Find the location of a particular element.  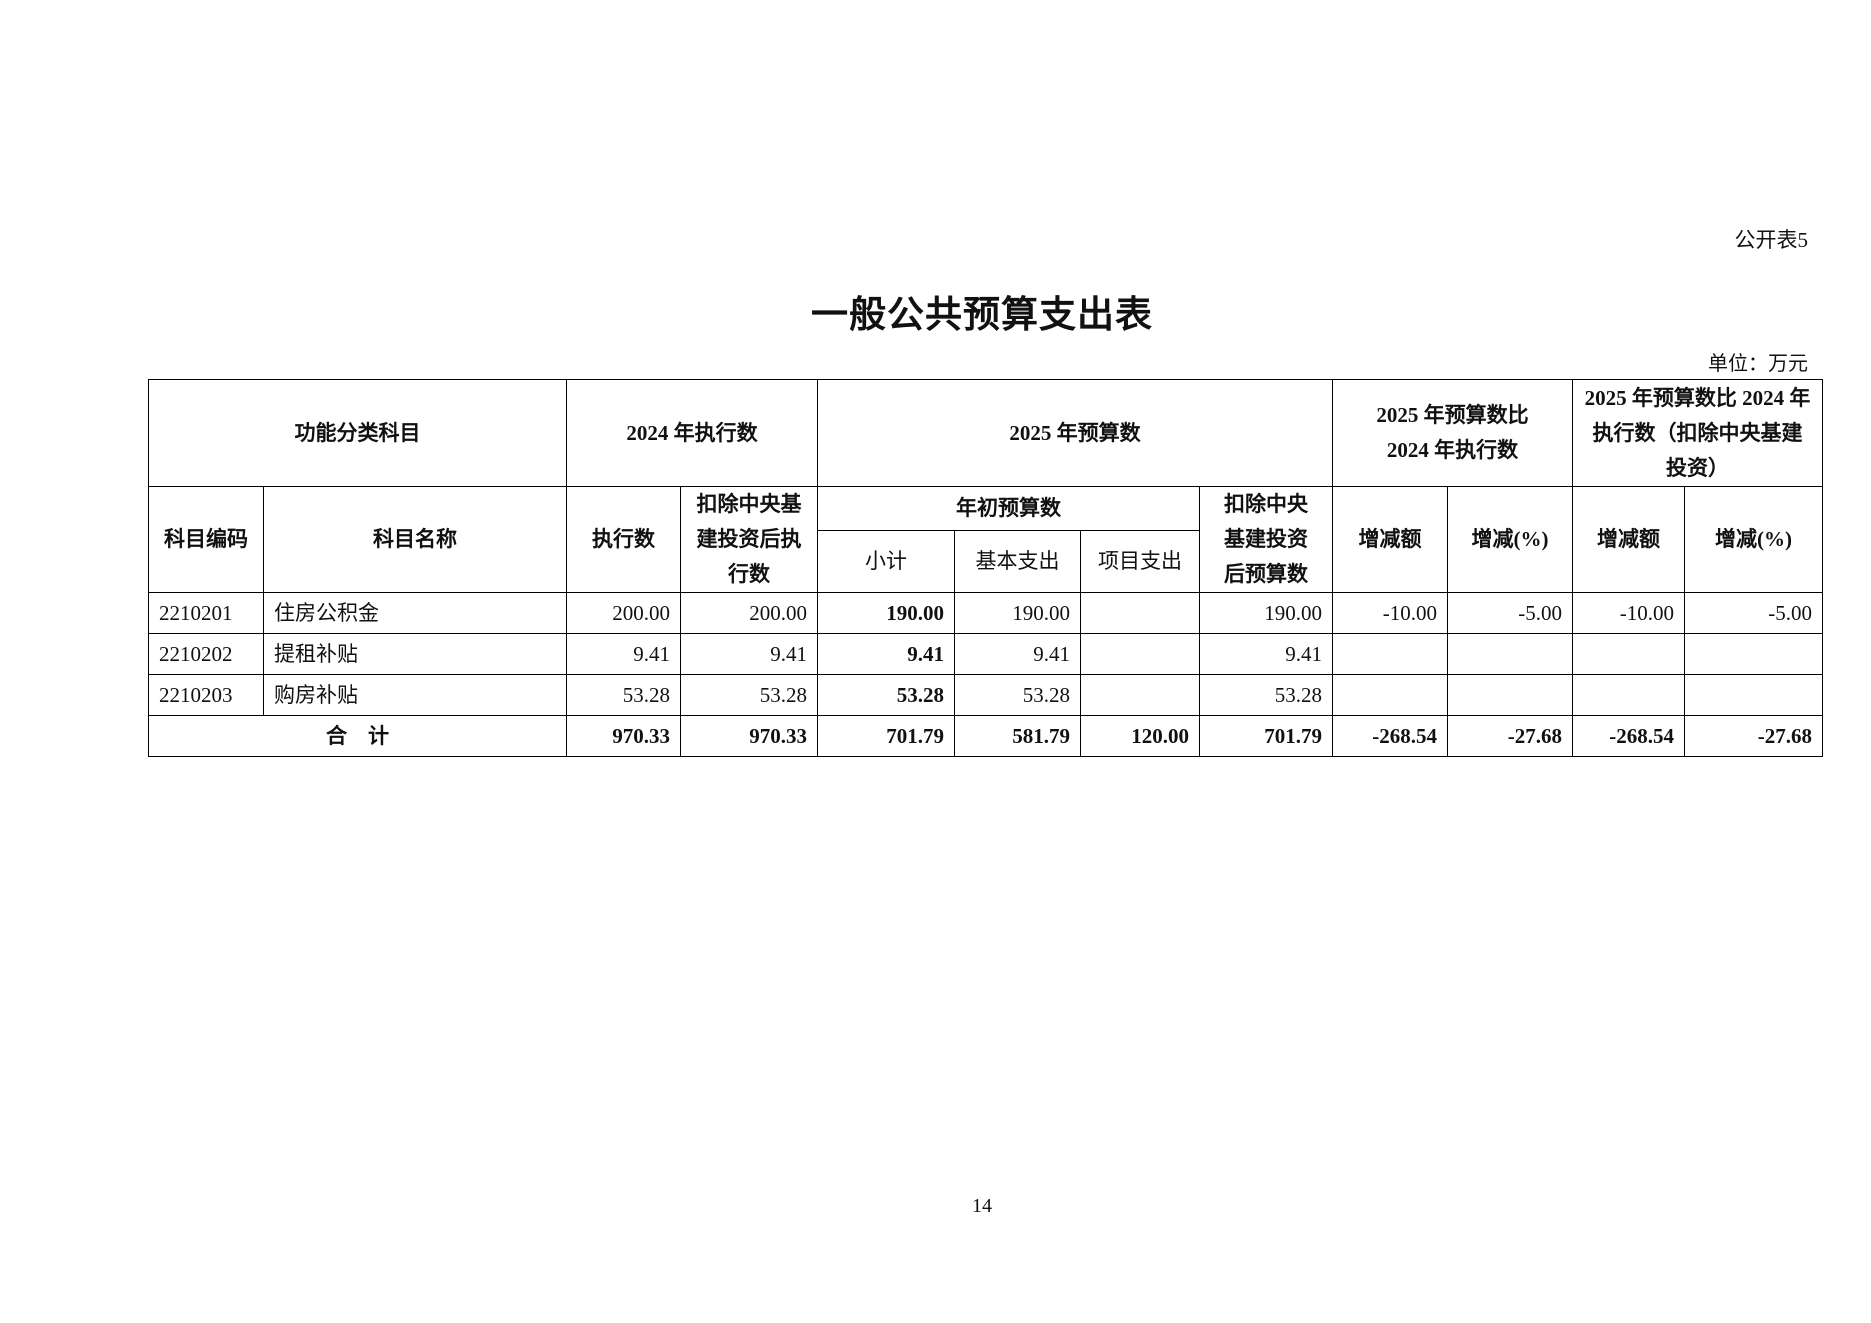

total-basic: 581.79 is located at coordinates (1017, 736).